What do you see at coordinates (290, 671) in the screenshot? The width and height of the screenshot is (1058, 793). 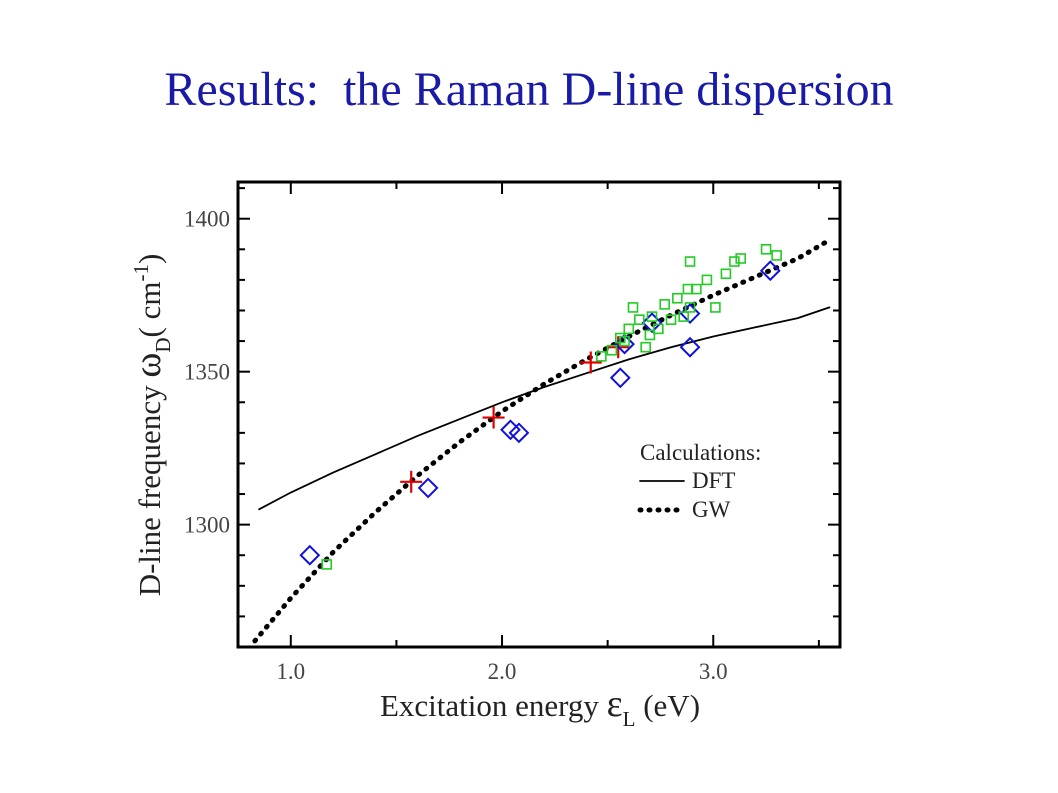 I see `x-tick-label: 1.0` at bounding box center [290, 671].